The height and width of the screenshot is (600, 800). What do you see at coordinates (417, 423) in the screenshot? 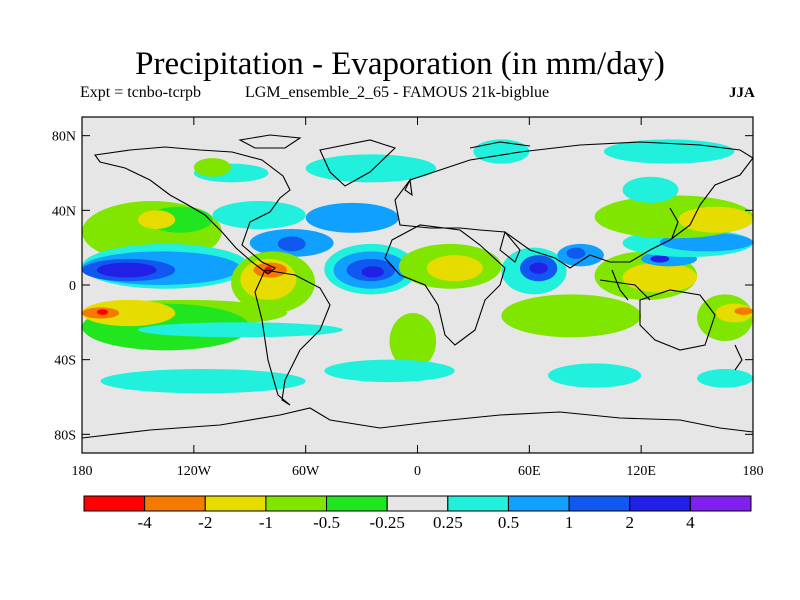
I see `antarctica-coast` at bounding box center [417, 423].